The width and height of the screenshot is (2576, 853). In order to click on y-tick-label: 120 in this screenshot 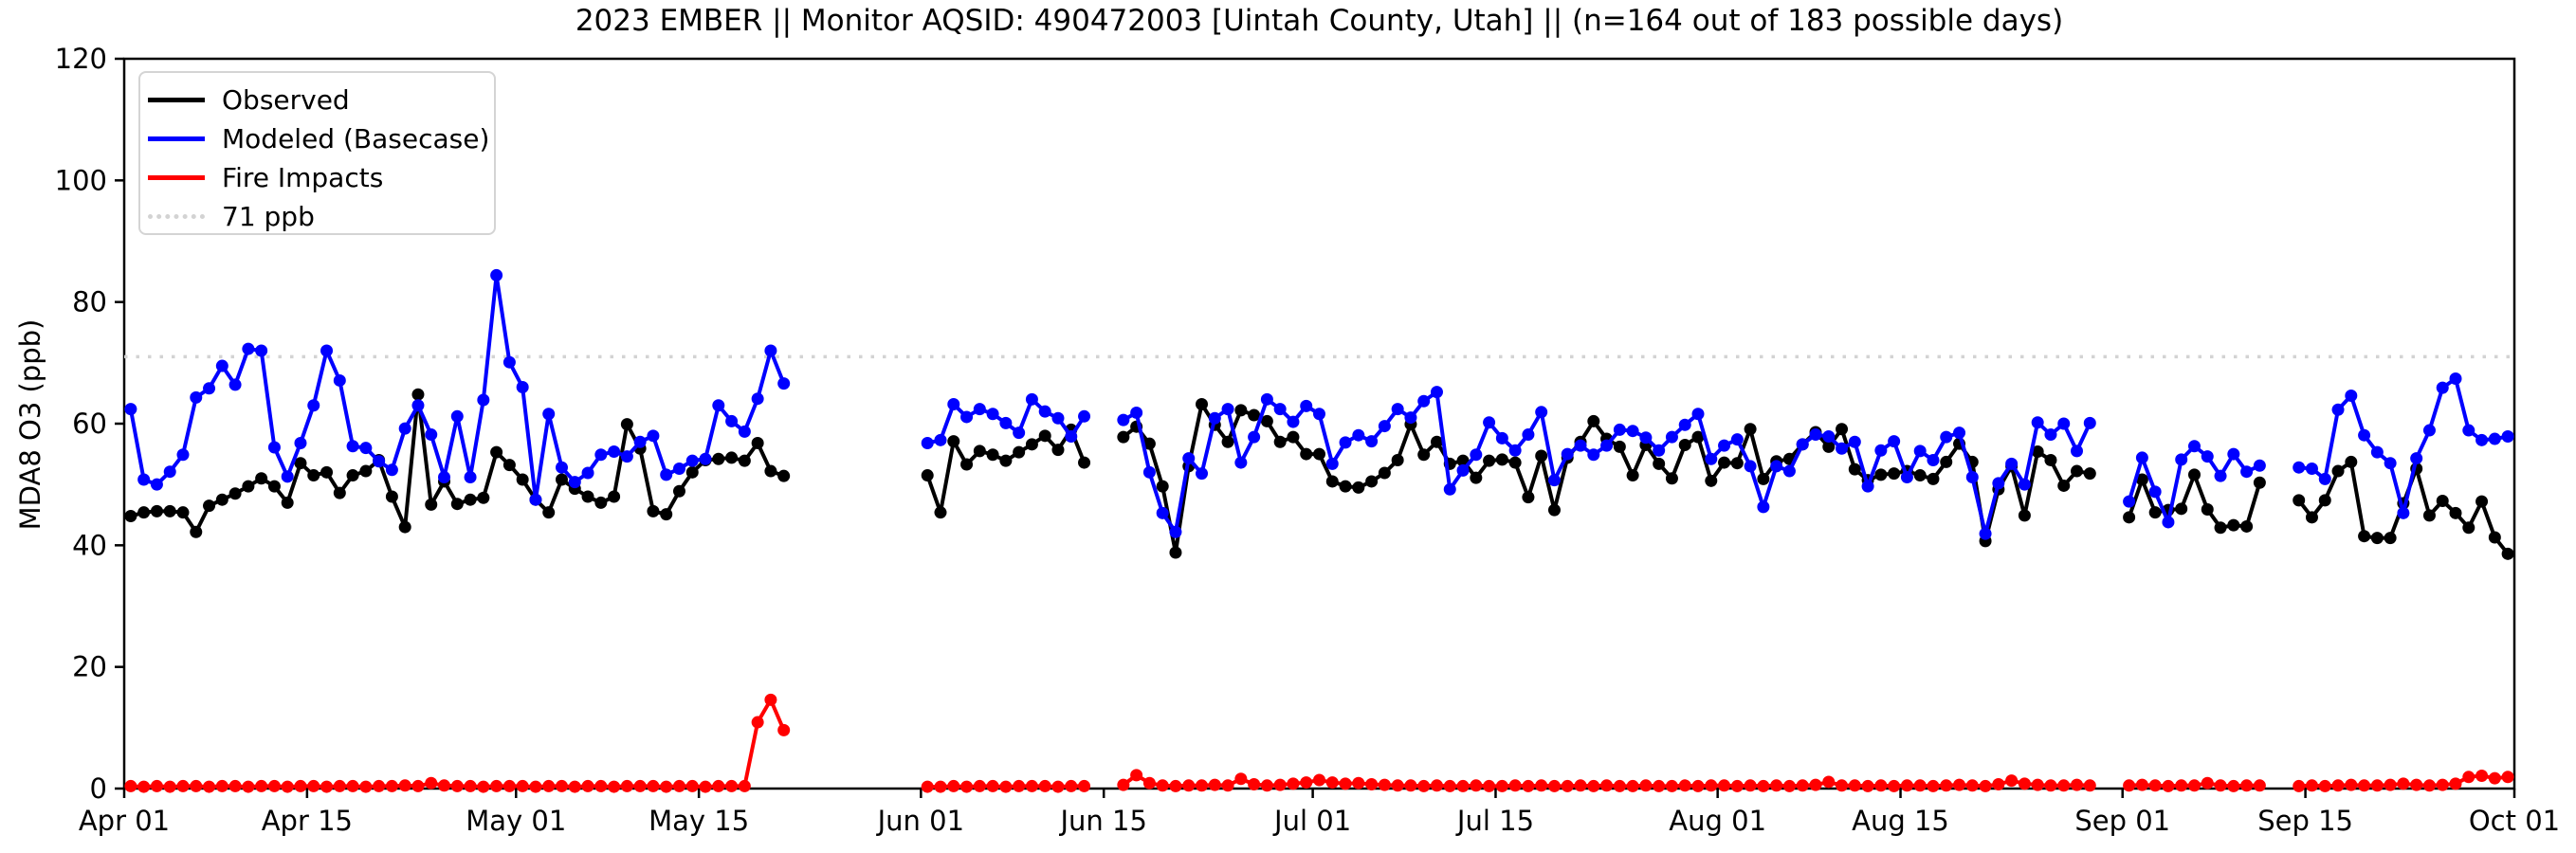, I will do `click(81, 59)`.